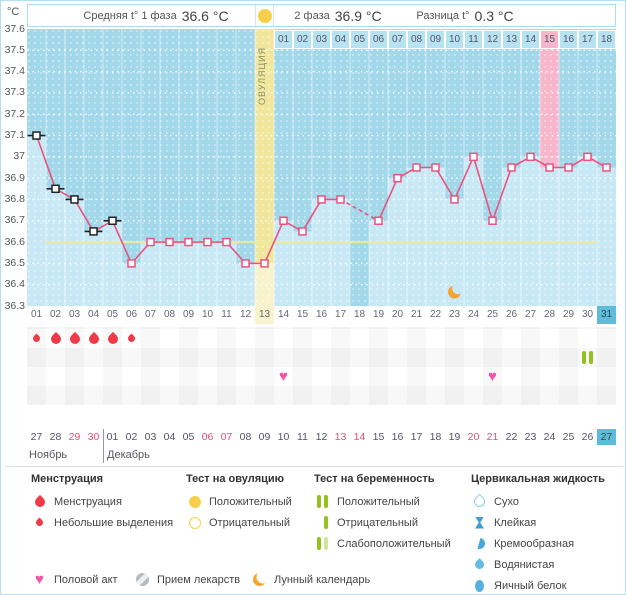 Image resolution: width=626 pixels, height=595 pixels. What do you see at coordinates (14, 306) in the screenshot?
I see `y-tick-label: 36.3` at bounding box center [14, 306].